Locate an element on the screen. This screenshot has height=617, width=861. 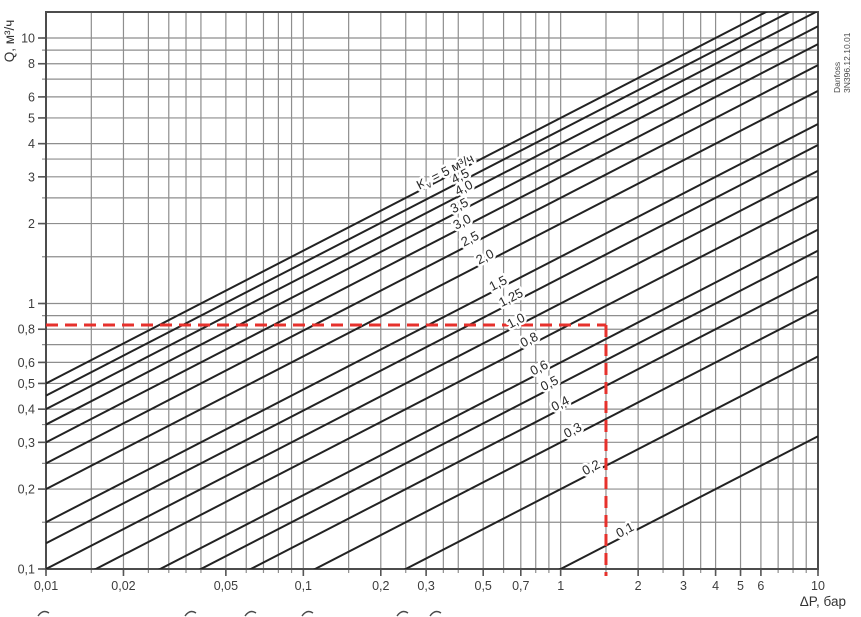
kv-line-label: 0,4 is located at coordinates (560, 404).